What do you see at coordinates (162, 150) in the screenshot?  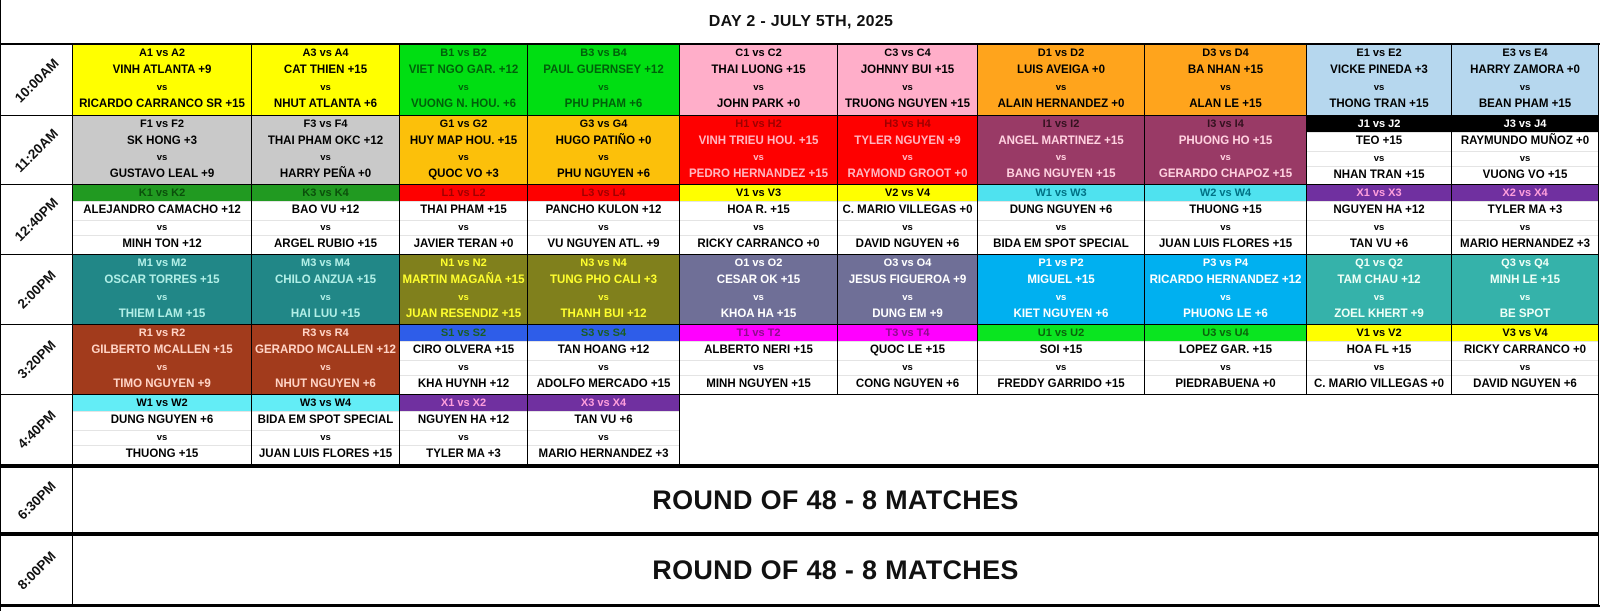 I see `match-cell: F1 vs F2 SK HONG +3 vs GUSTAVO LEAL +9` at bounding box center [162, 150].